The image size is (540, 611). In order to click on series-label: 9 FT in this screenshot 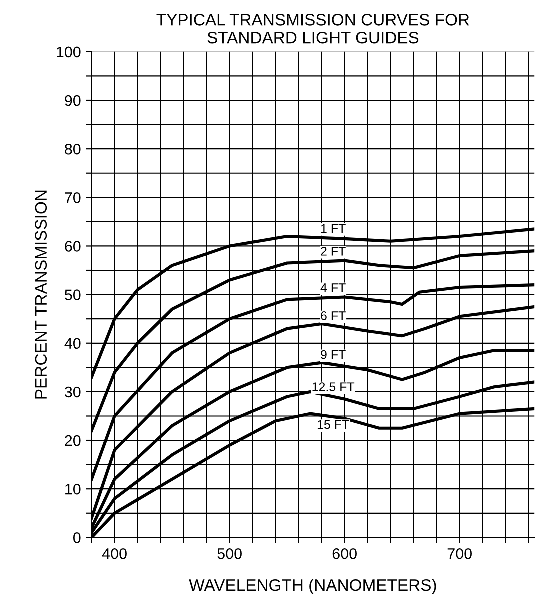, I will do `click(333, 355)`.